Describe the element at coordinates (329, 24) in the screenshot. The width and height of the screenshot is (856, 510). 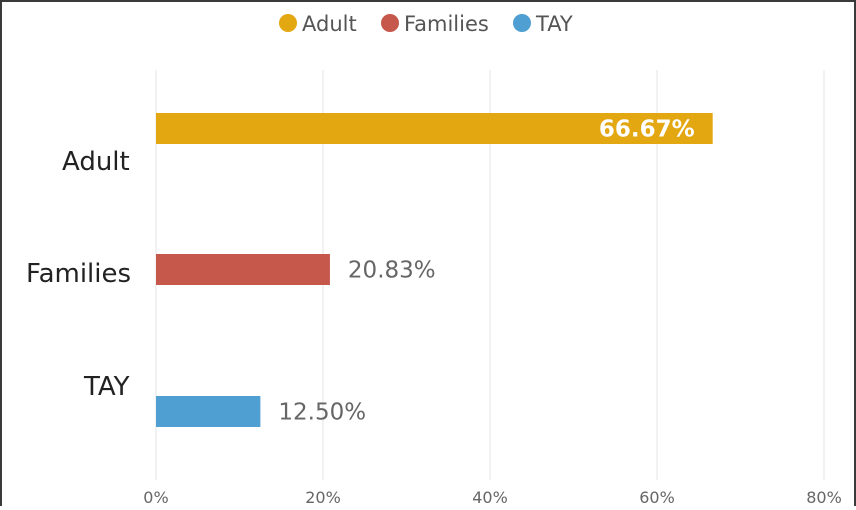
I see `legend-label-adult: Adult` at that location.